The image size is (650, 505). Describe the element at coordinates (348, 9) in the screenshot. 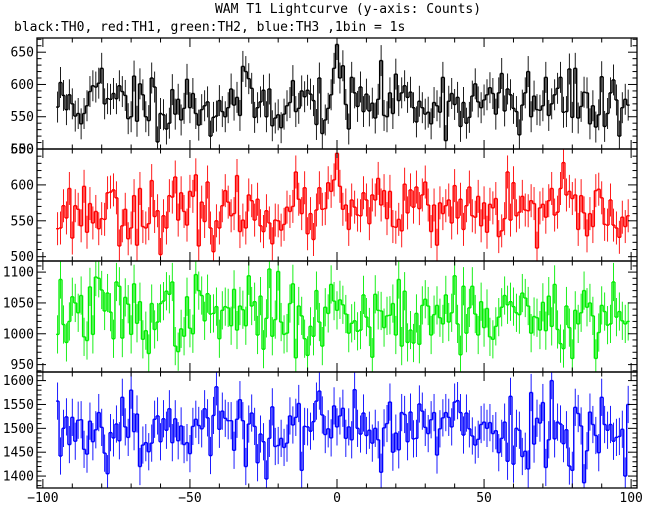

I see `chart-title: WAM T1 Lightcurve (y-axis: Counts)` at that location.